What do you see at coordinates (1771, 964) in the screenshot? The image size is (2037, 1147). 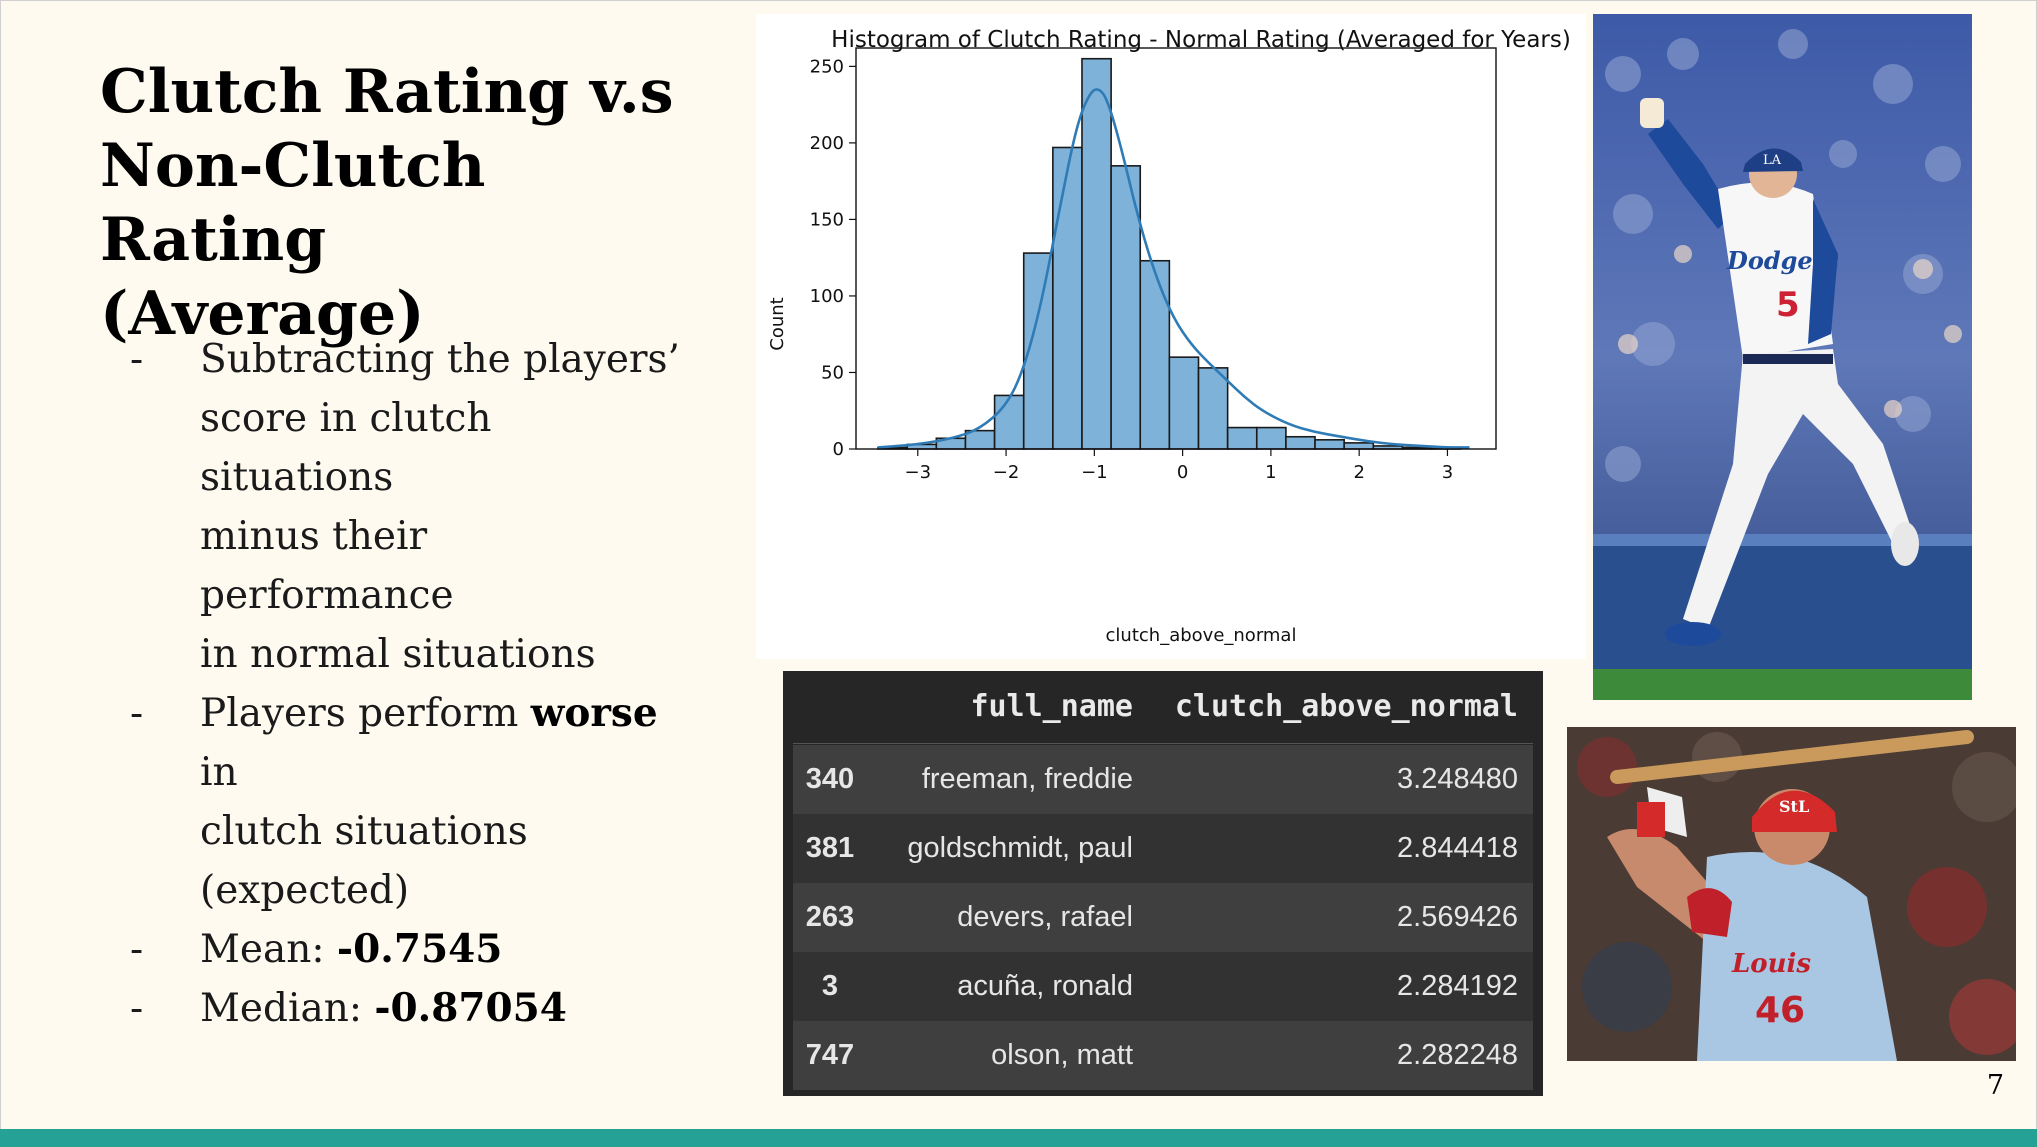 I see `jersey-text: Louis` at bounding box center [1771, 964].